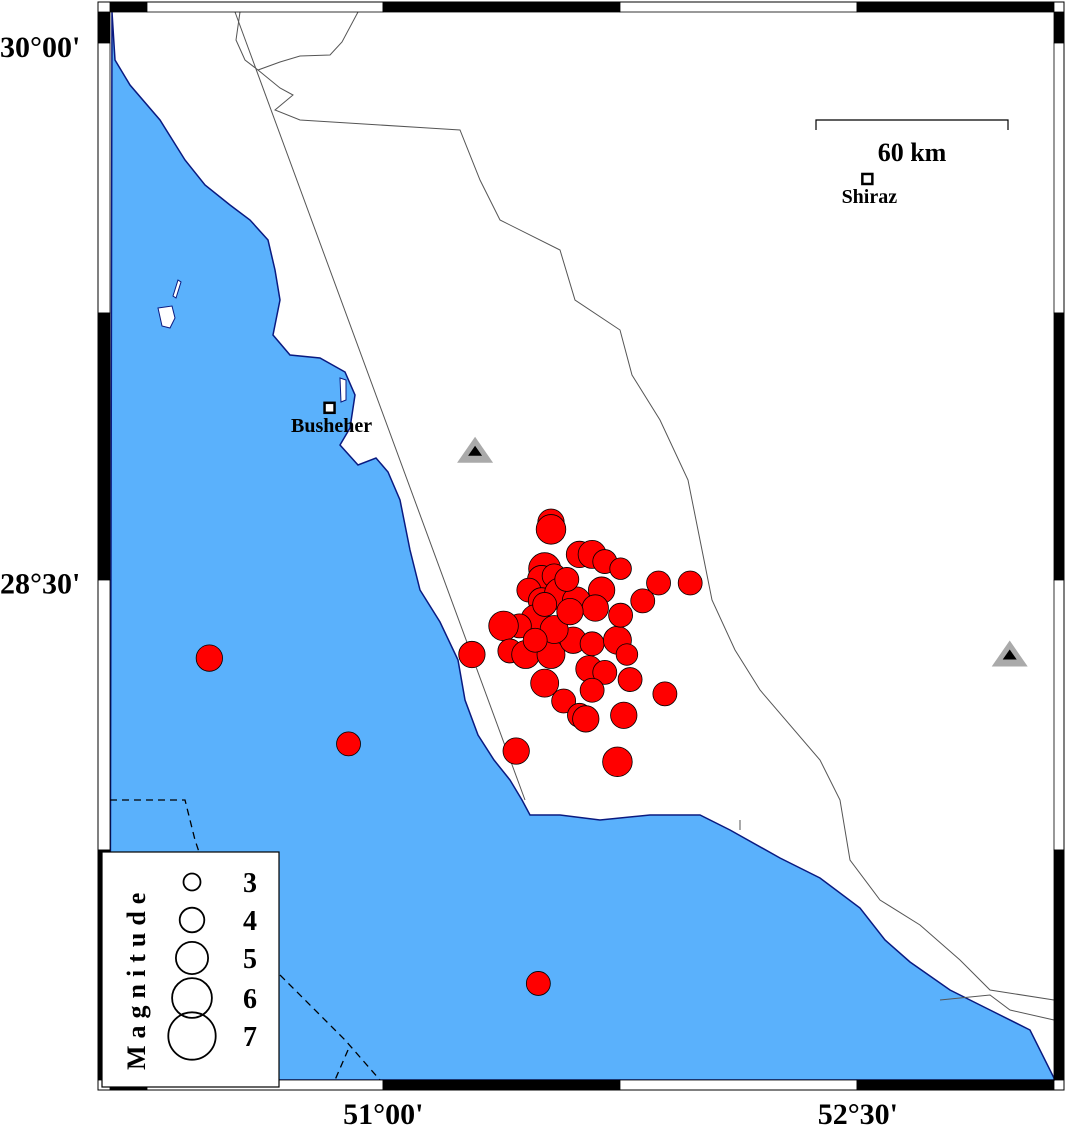 The width and height of the screenshot is (1066, 1130). I want to click on longitude-label: 51°00', so click(383, 1114).